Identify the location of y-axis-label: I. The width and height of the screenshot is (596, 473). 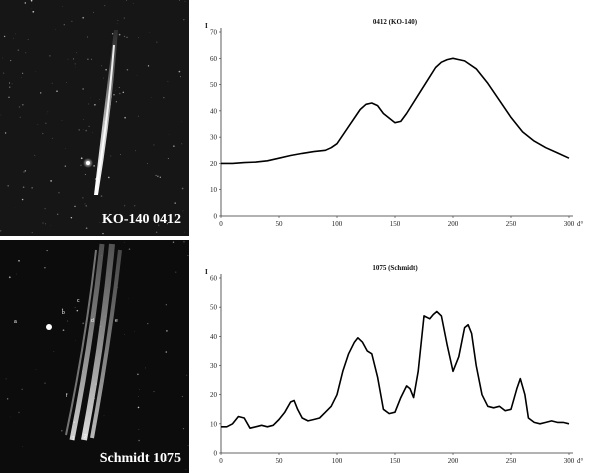
(206, 272).